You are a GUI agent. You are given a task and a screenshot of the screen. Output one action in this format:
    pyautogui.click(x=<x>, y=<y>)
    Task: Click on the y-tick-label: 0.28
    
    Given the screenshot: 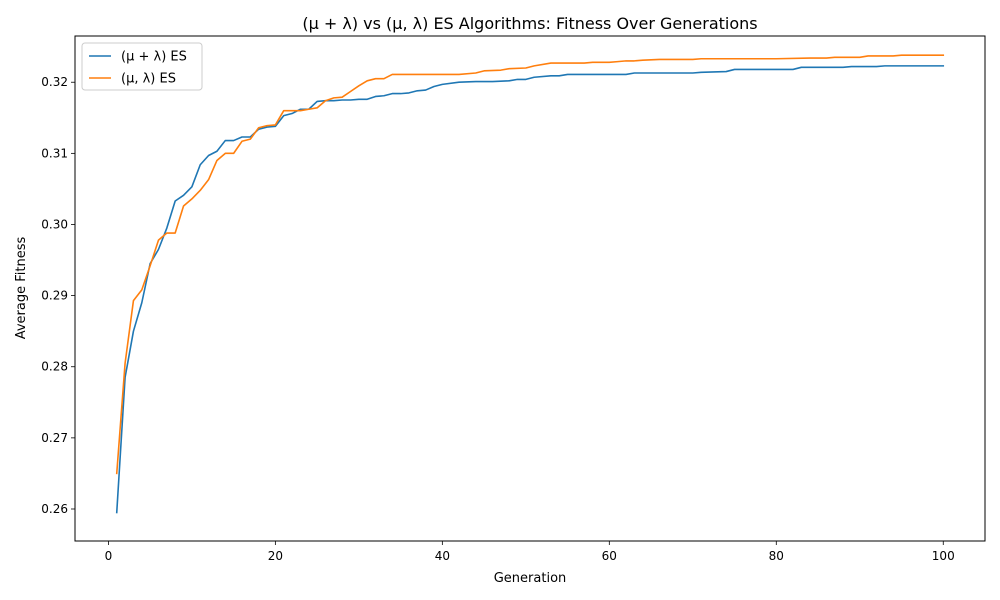 What is the action you would take?
    pyautogui.click(x=54, y=367)
    